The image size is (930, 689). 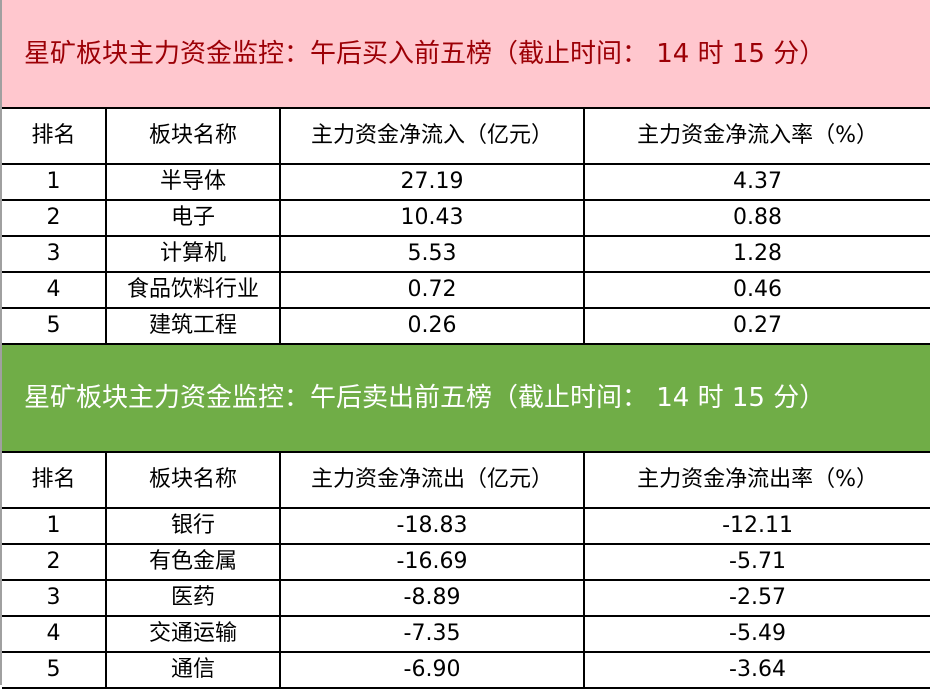 I want to click on sector-cell: 计算机, so click(x=193, y=254).